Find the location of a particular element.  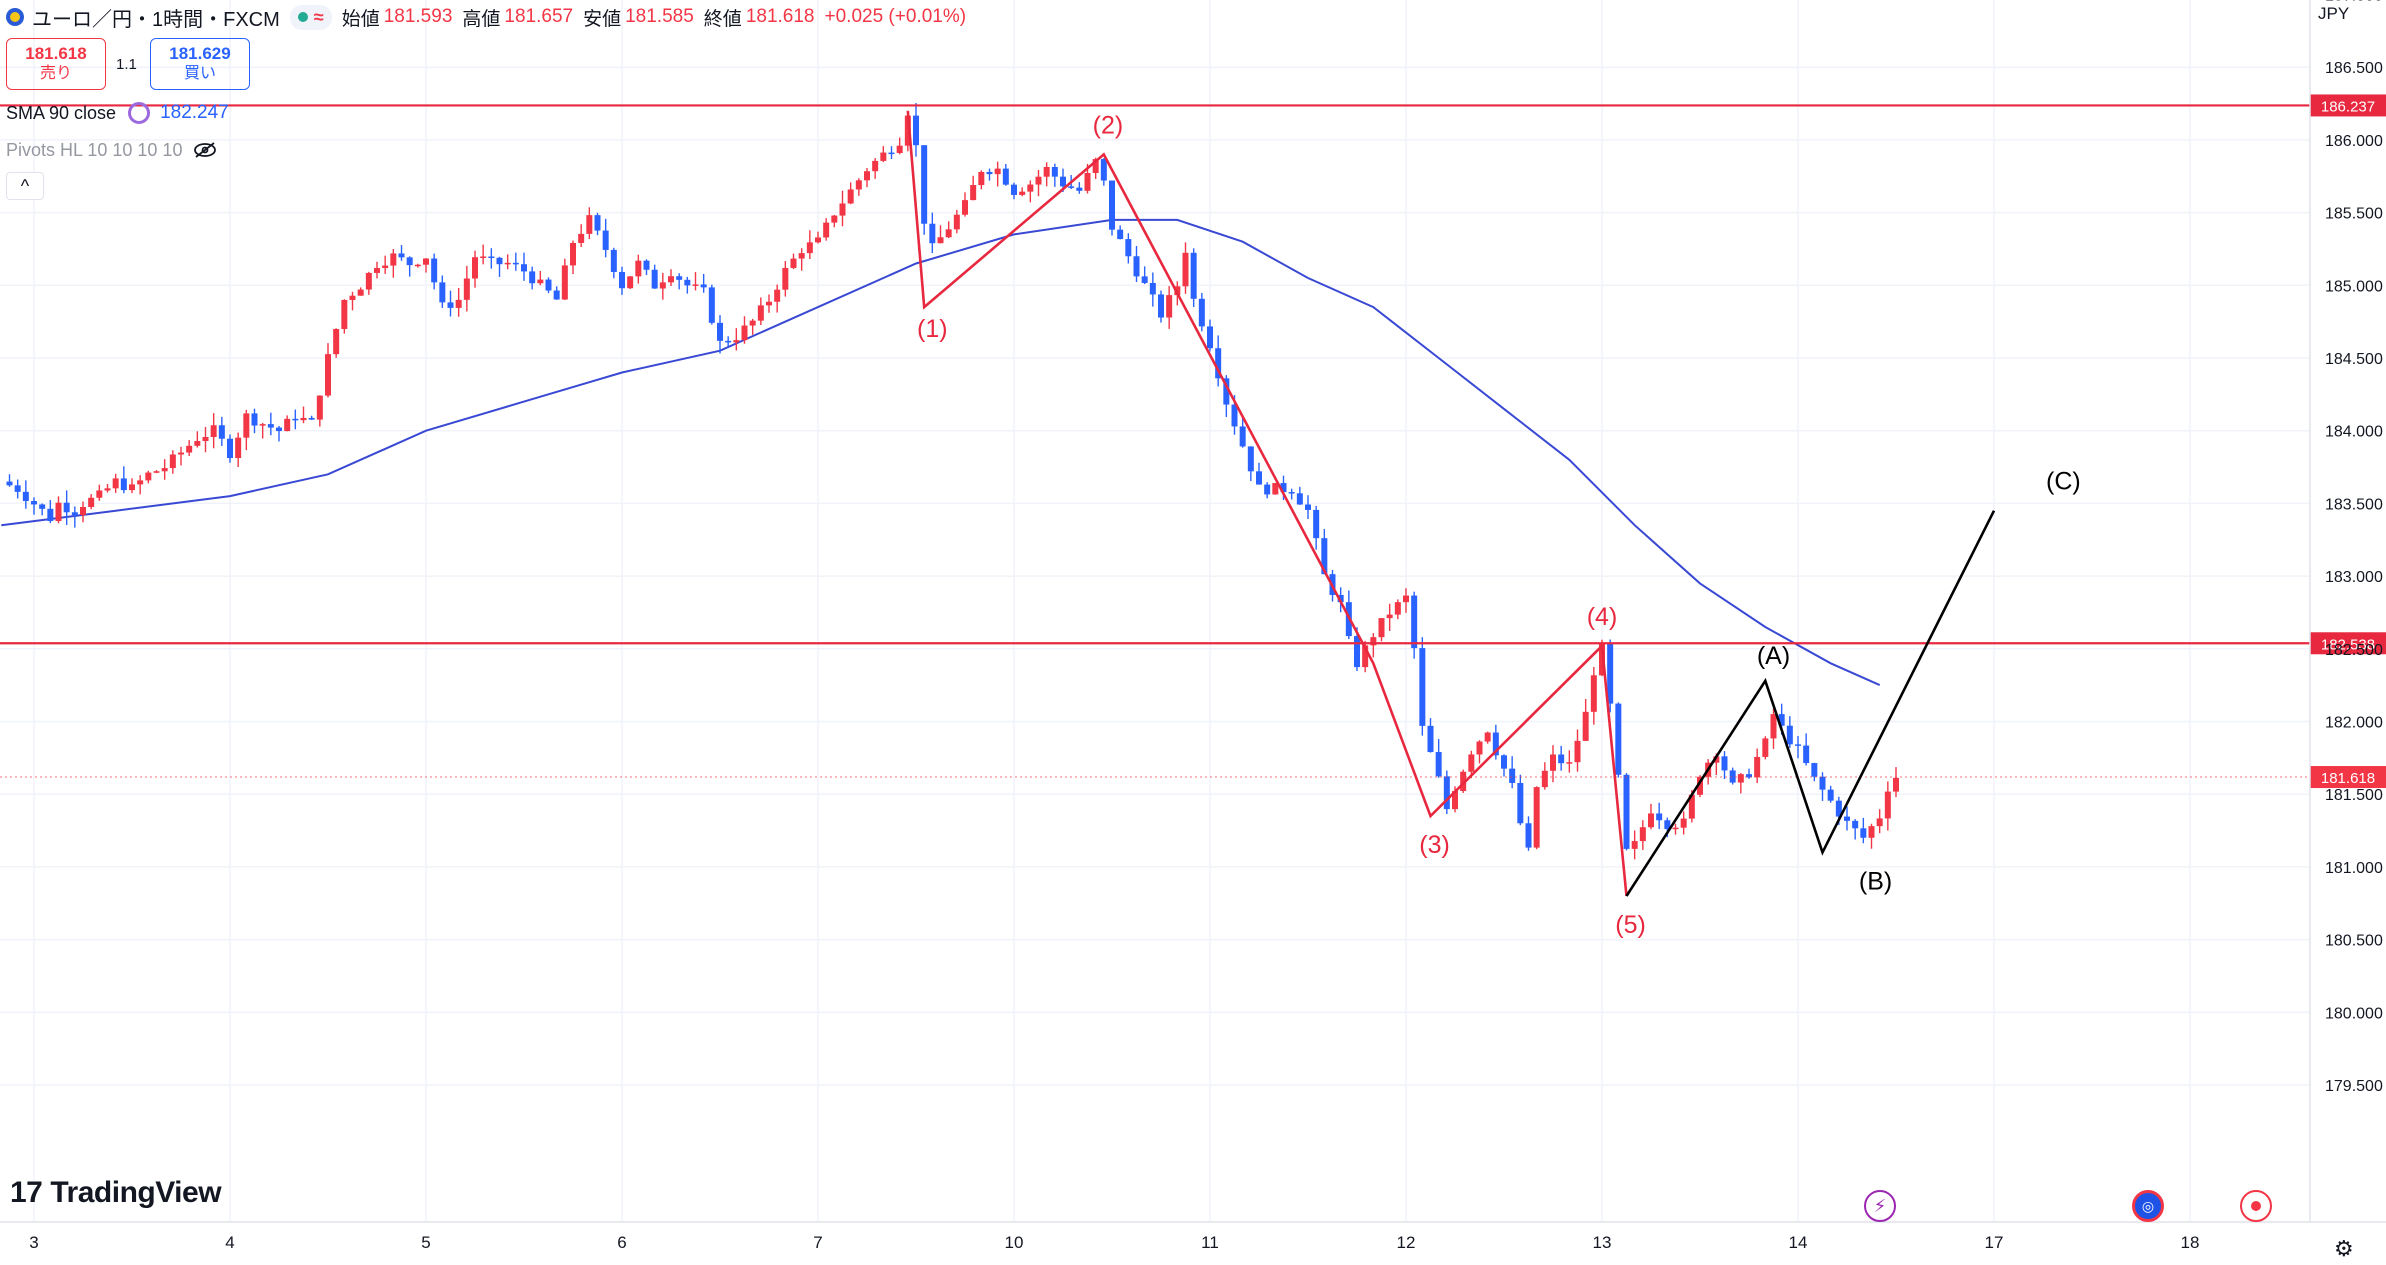

wave-label: (3) is located at coordinates (1434, 845).